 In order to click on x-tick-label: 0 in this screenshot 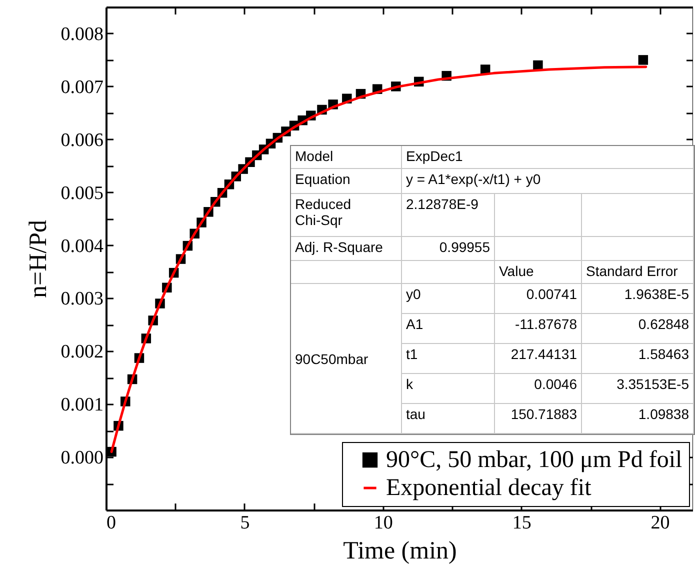, I will do `click(111, 523)`.